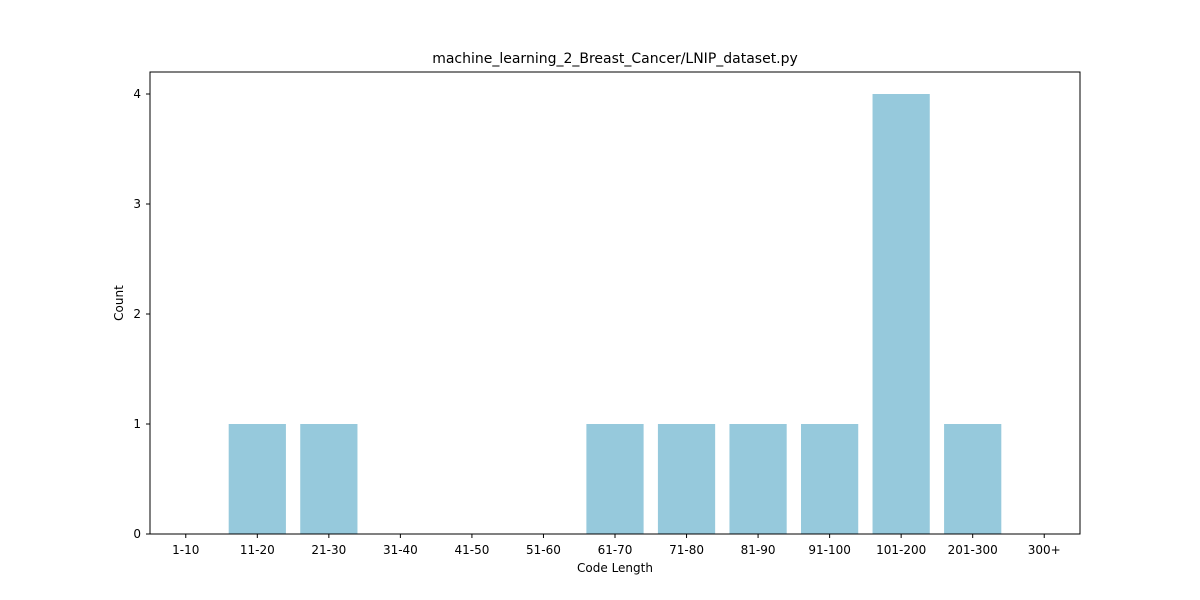  What do you see at coordinates (137, 204) in the screenshot?
I see `y-tick-label: 3` at bounding box center [137, 204].